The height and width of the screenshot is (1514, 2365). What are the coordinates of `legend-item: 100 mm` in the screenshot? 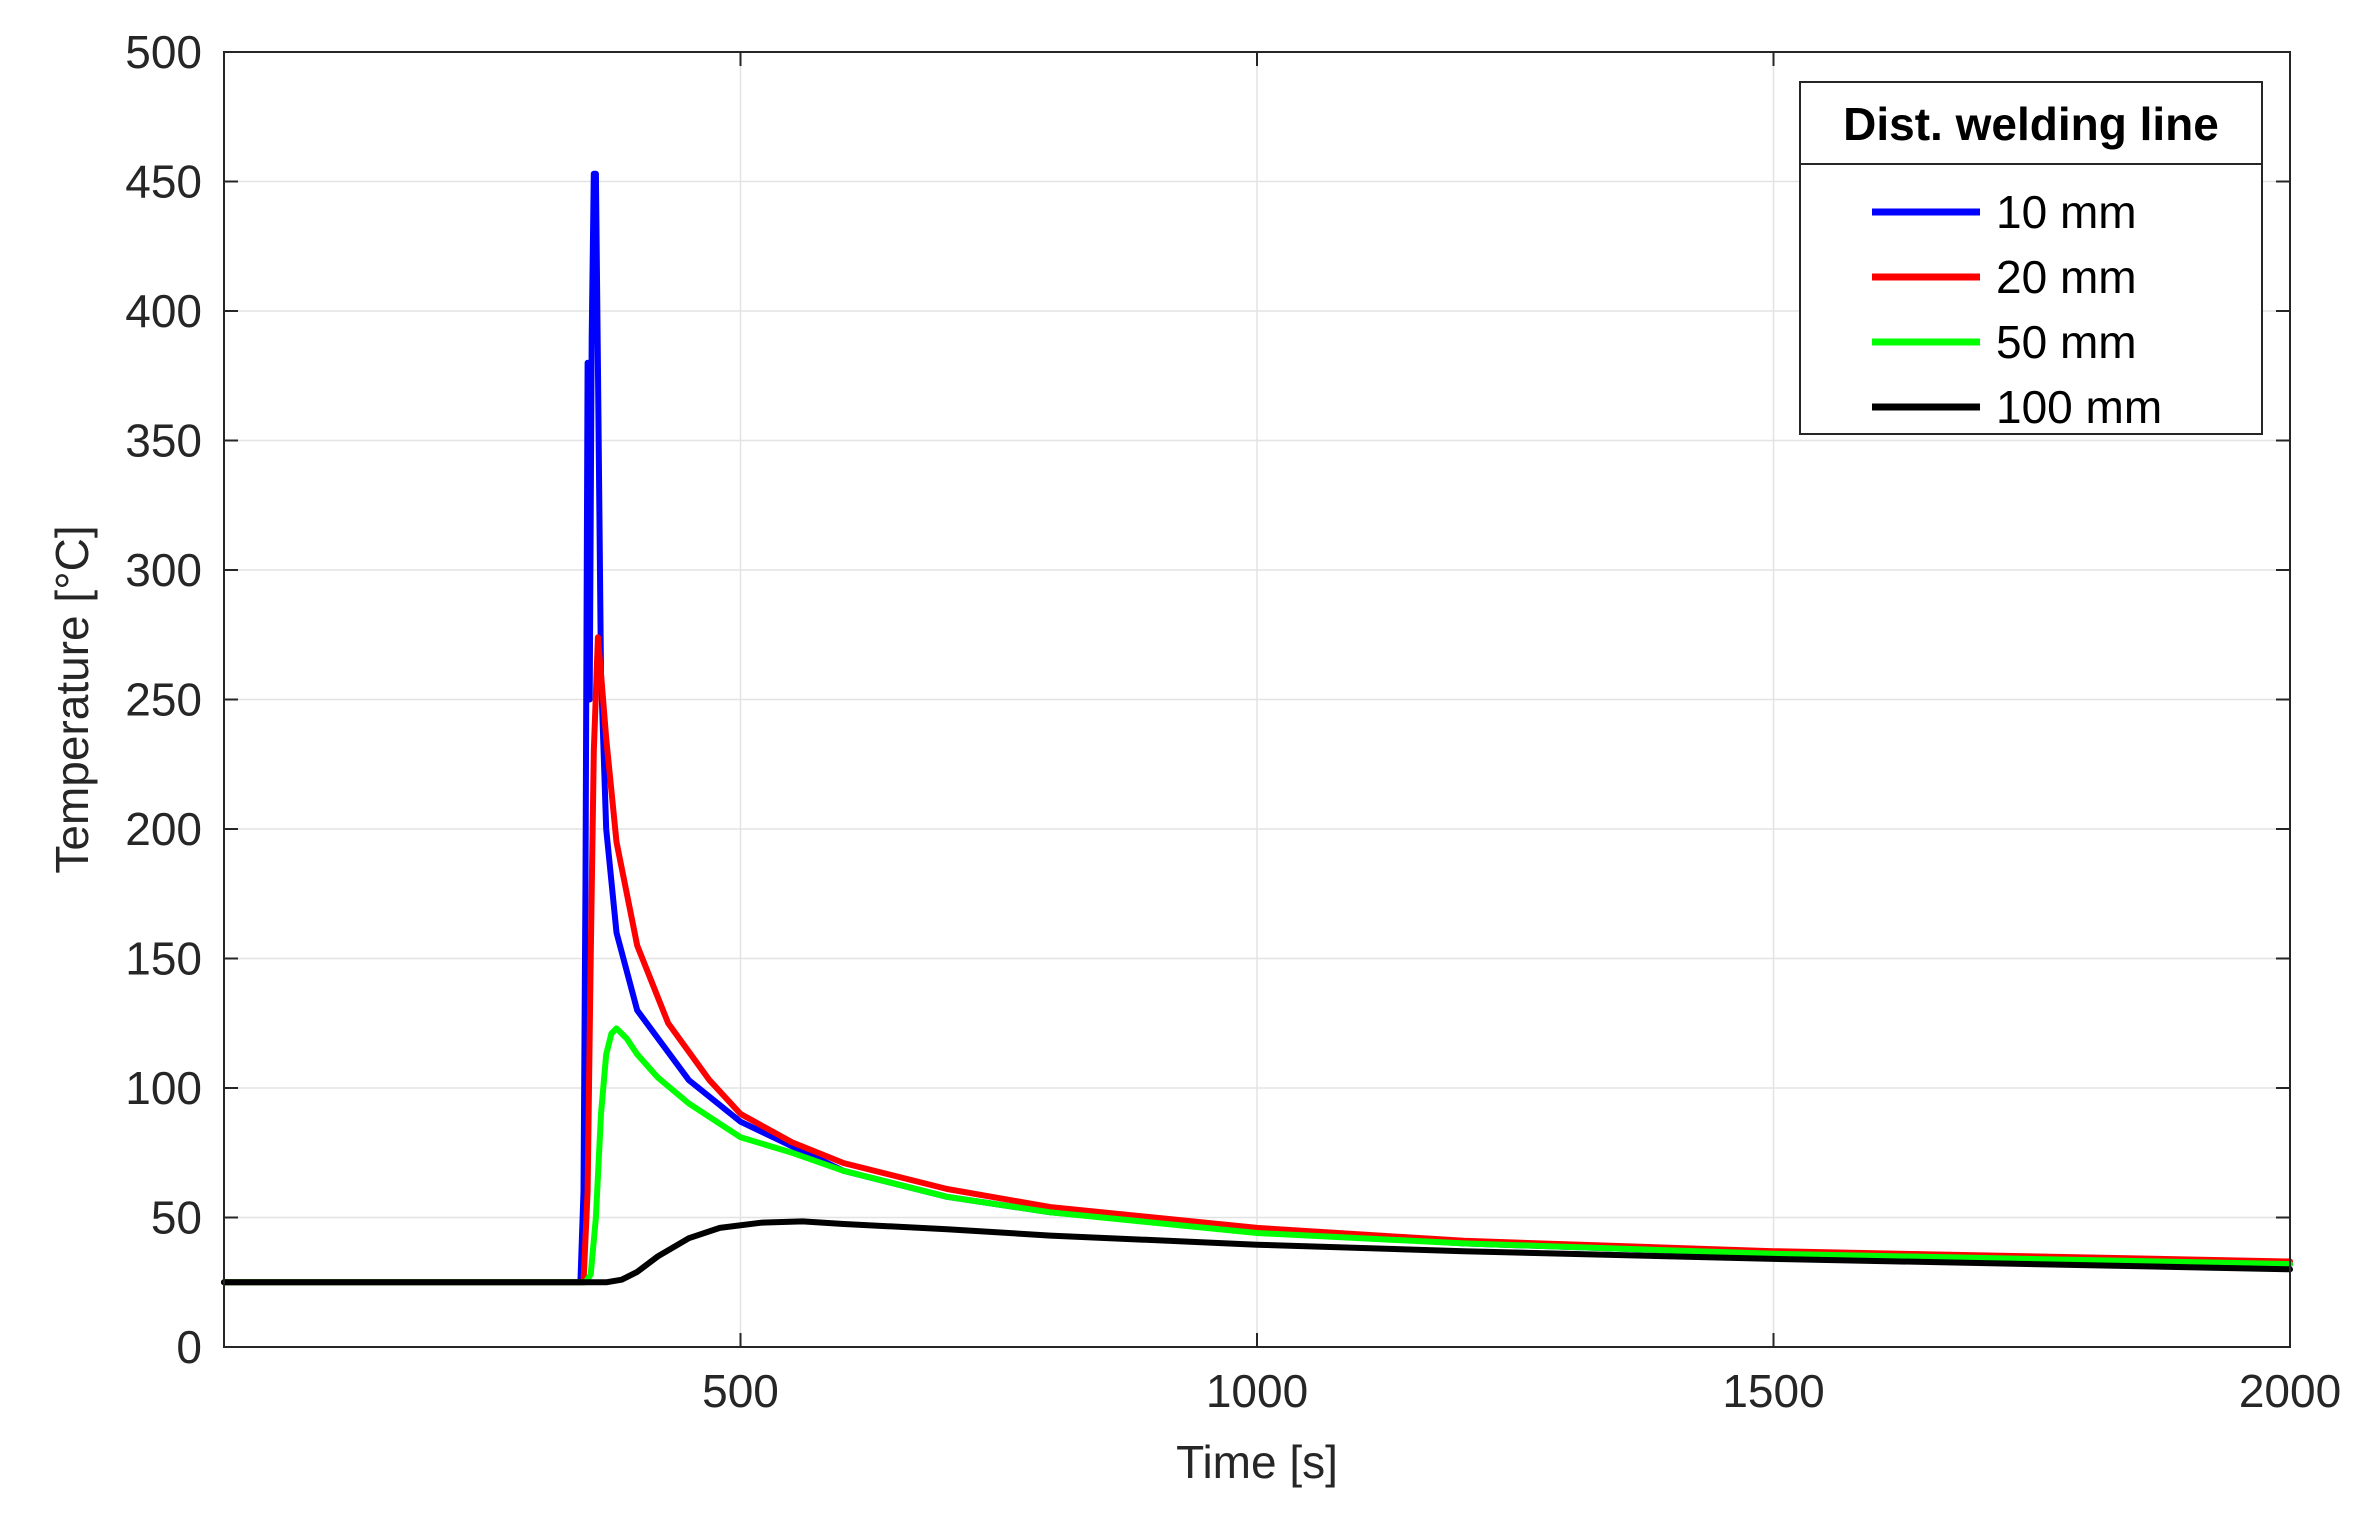 It's located at (2017, 407).